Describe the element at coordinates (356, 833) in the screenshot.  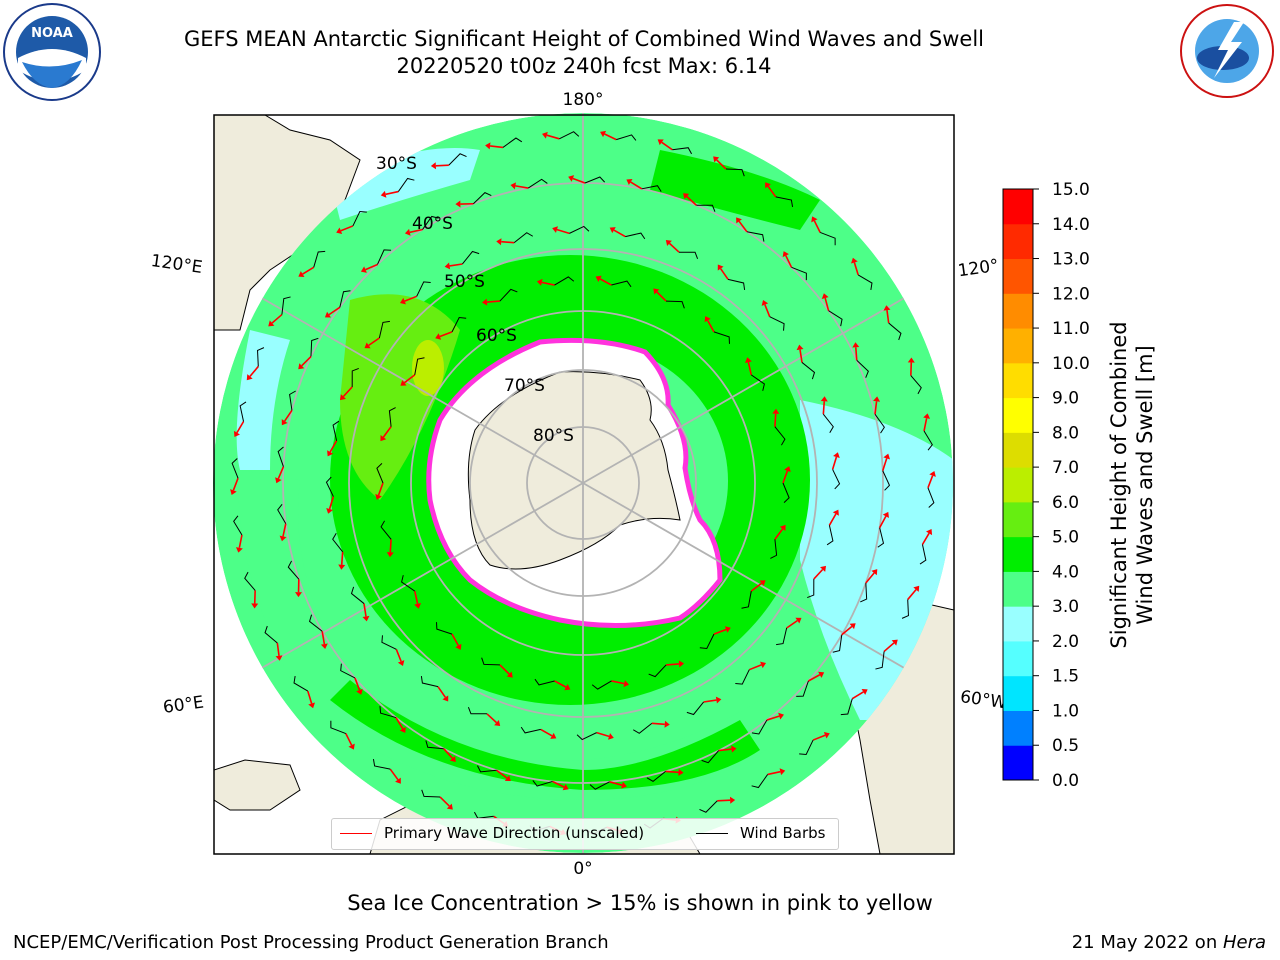
I see `wave-direction-swatch` at that location.